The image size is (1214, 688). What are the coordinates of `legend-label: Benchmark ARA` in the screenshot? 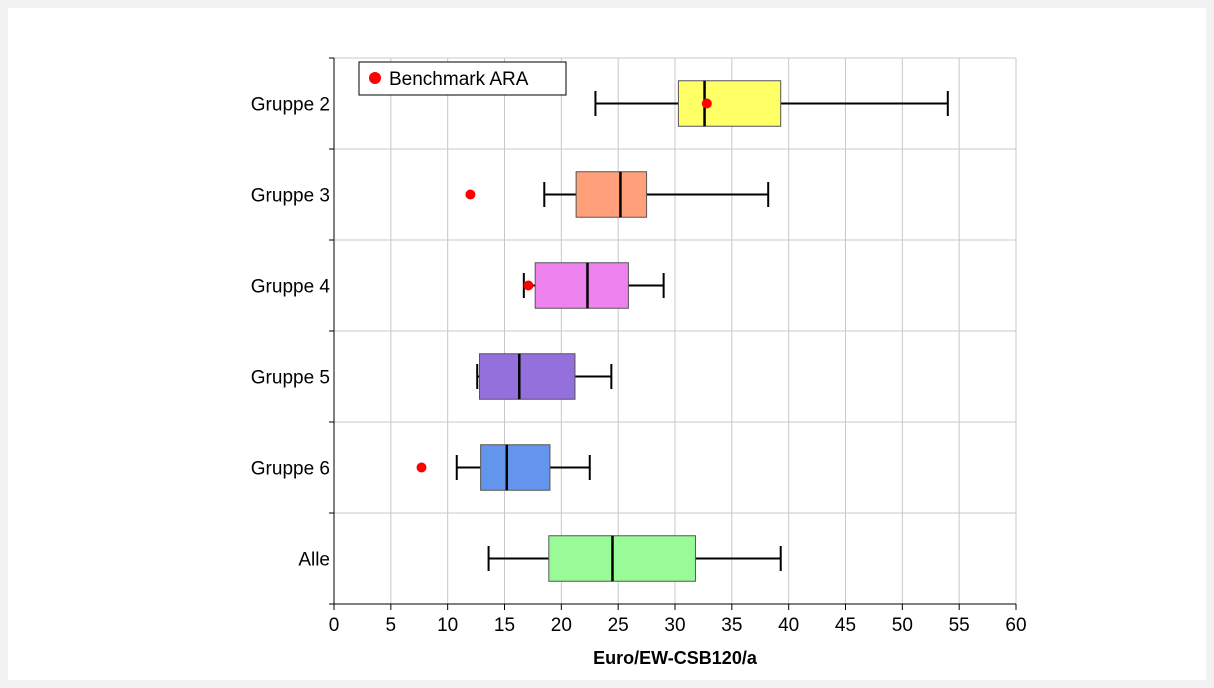 It's located at (459, 79).